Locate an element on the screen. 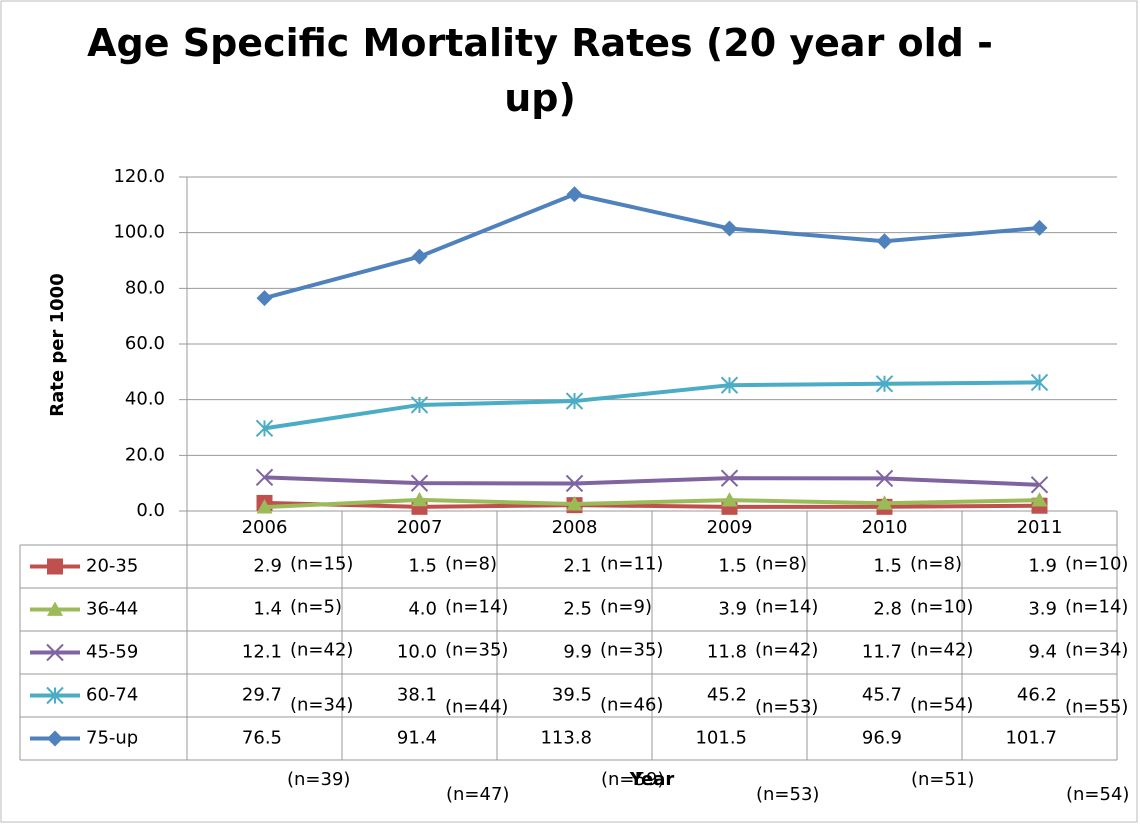 This screenshot has height=825, width=1140. data-label: 2.8 is located at coordinates (887, 609).